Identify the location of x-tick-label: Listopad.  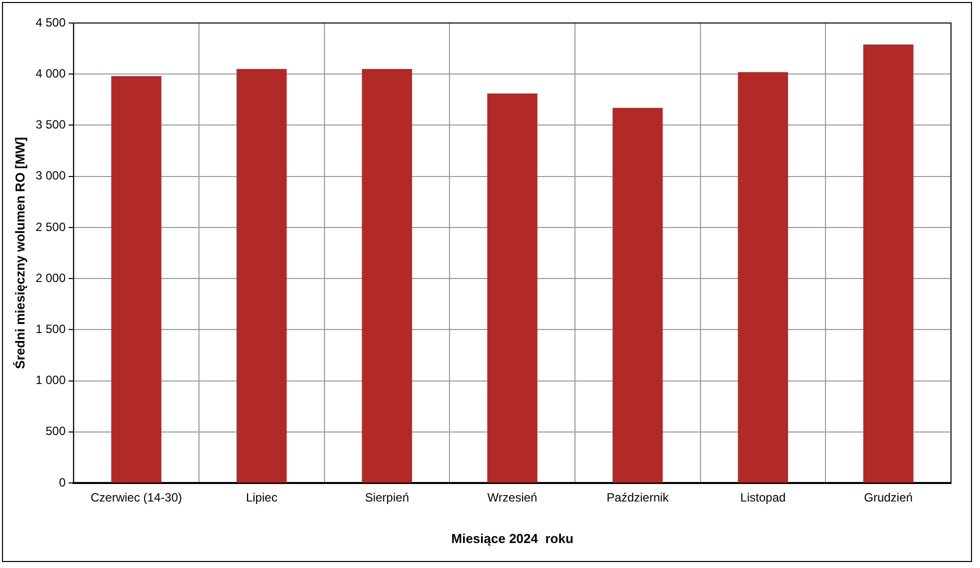
(763, 497).